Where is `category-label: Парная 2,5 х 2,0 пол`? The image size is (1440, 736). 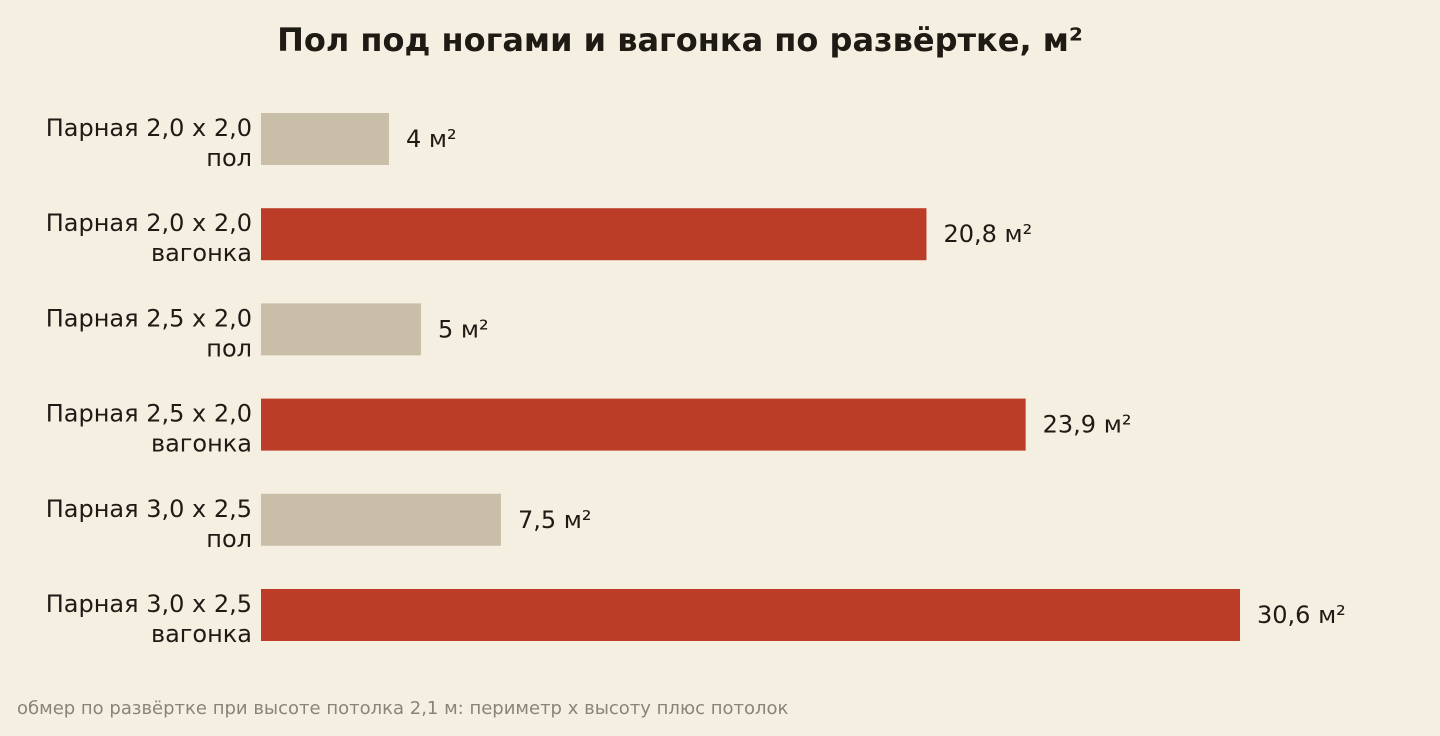 category-label: Парная 2,5 х 2,0 пол is located at coordinates (149, 333).